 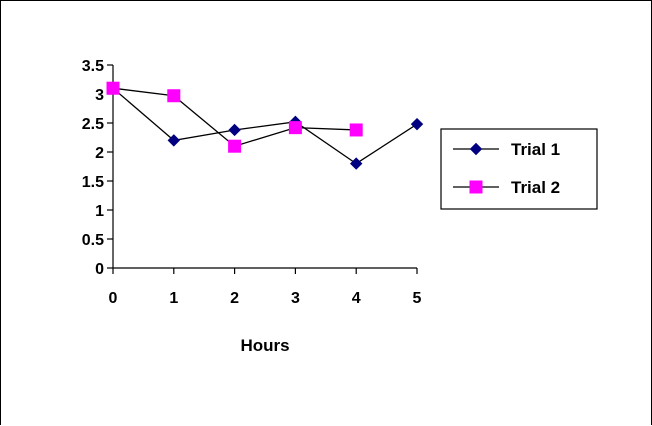 What do you see at coordinates (99, 95) in the screenshot?
I see `y-tick-label: 3` at bounding box center [99, 95].